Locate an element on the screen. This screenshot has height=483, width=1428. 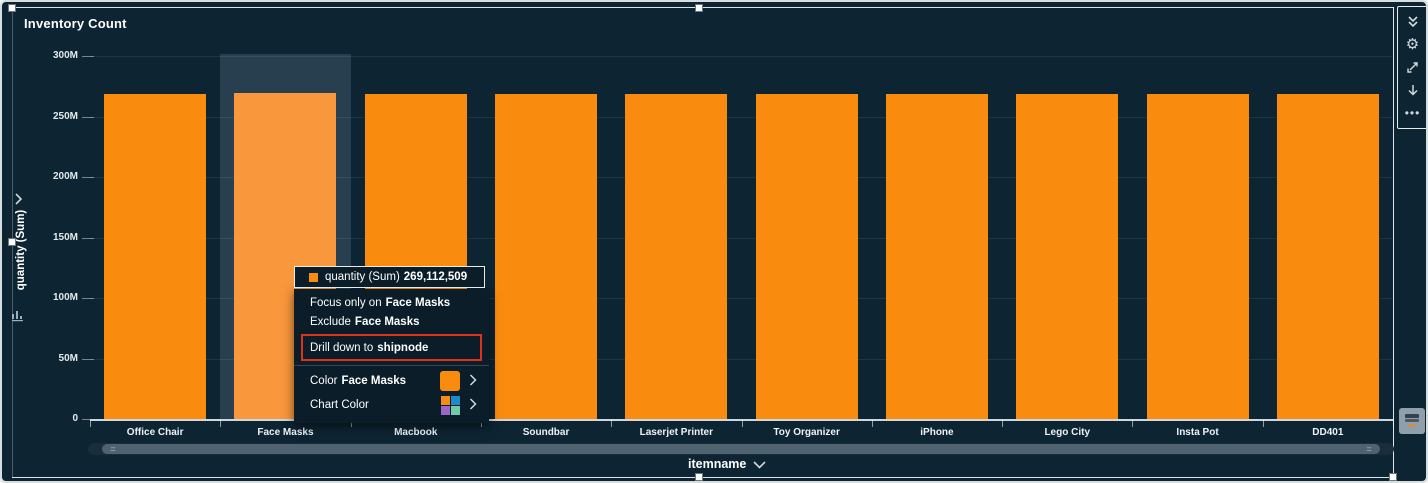
x-tick-label: iPhone is located at coordinates (937, 432).